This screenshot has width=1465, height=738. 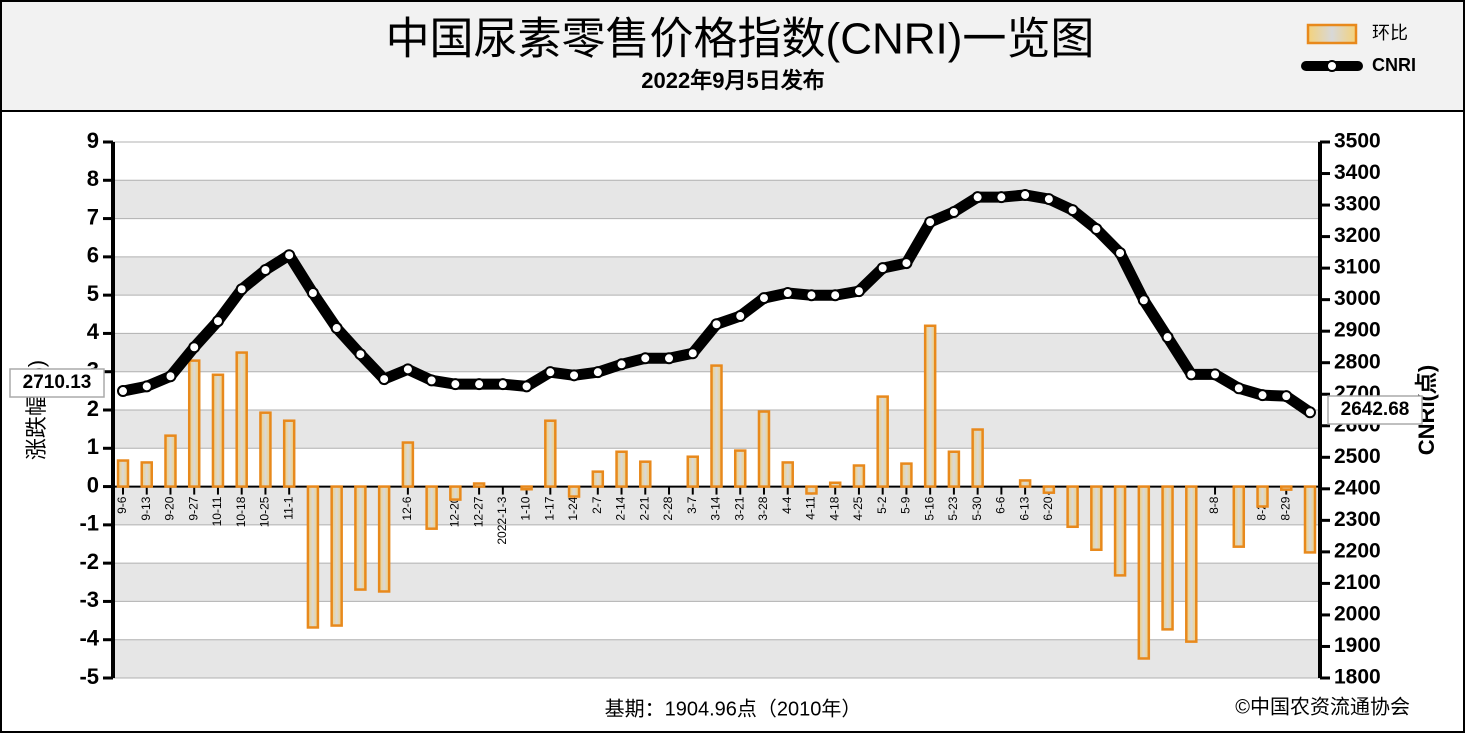 What do you see at coordinates (89, 638) in the screenshot?
I see `y-tick-label: -4` at bounding box center [89, 638].